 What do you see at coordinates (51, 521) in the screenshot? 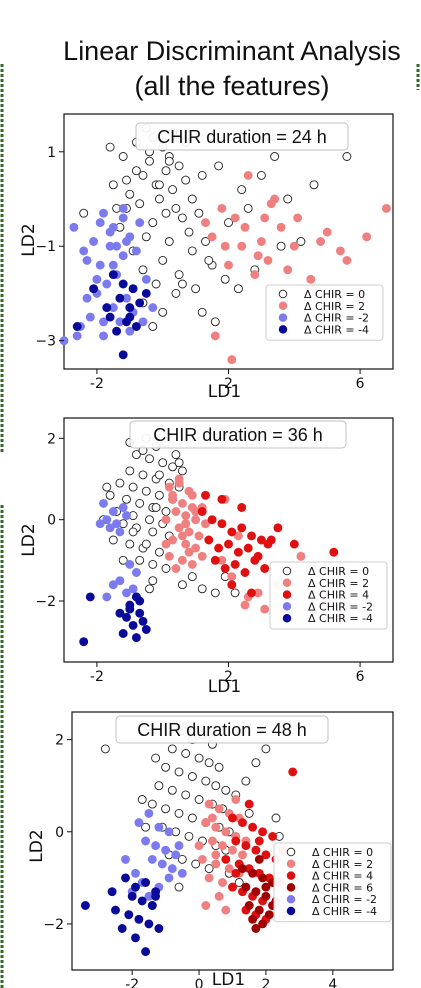
I see `y-tick-label: 0` at bounding box center [51, 521].